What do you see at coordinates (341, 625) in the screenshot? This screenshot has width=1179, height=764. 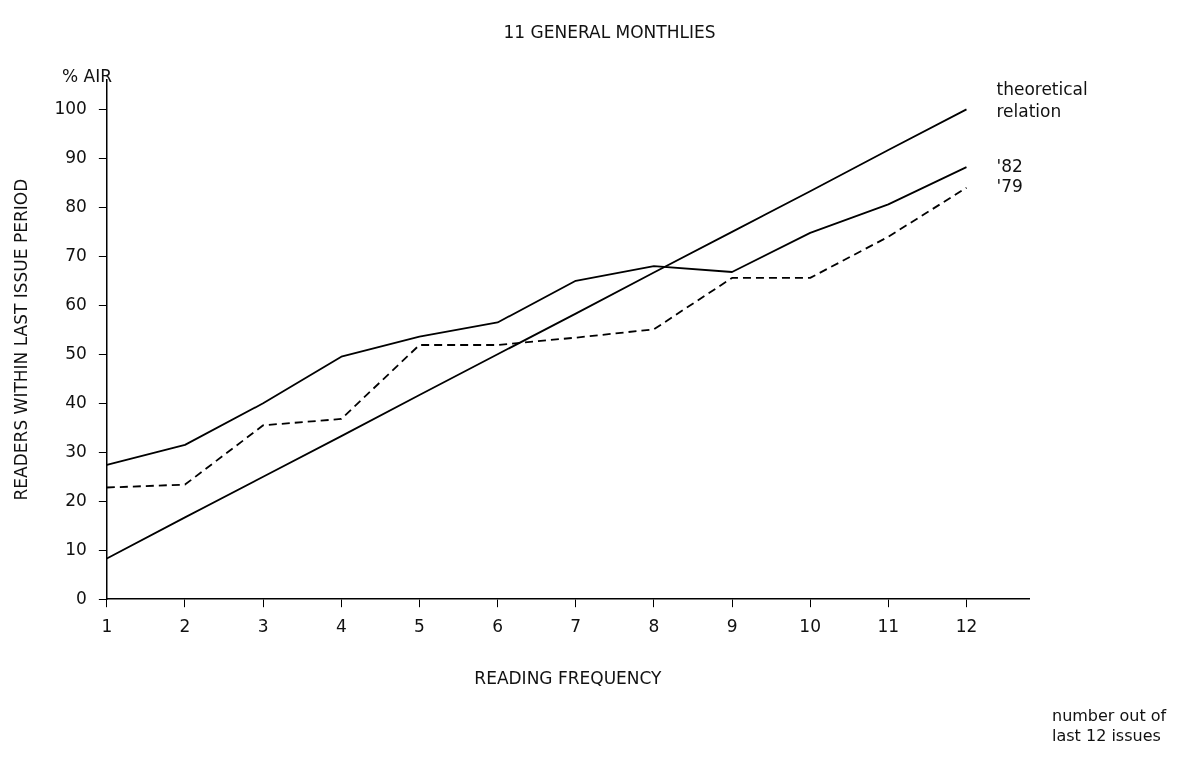 I see `x-tick-label: 4` at bounding box center [341, 625].